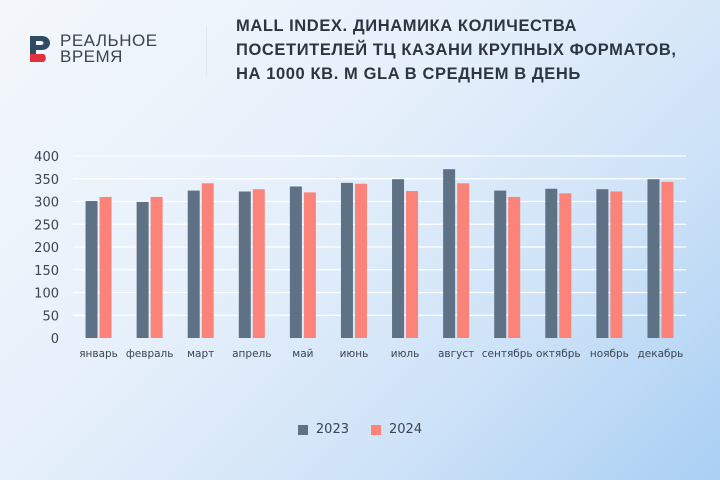 The height and width of the screenshot is (480, 720). What do you see at coordinates (507, 354) in the screenshot?
I see `x-tick-label: сентябрь` at bounding box center [507, 354].